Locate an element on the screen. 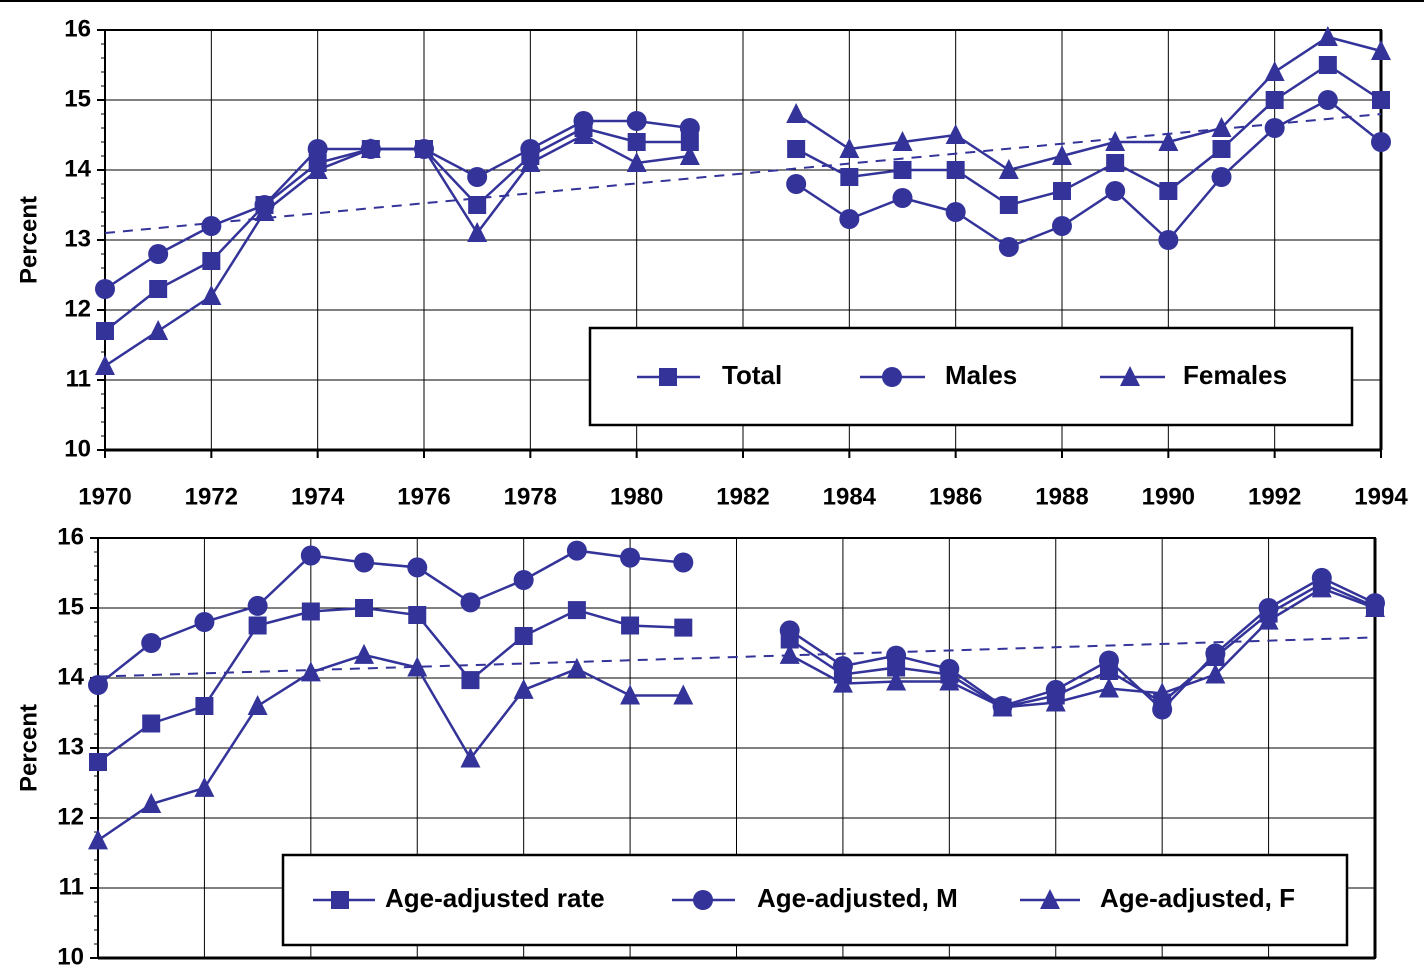 This screenshot has width=1424, height=968. legend-label: Age-adjusted, M is located at coordinates (857, 898).